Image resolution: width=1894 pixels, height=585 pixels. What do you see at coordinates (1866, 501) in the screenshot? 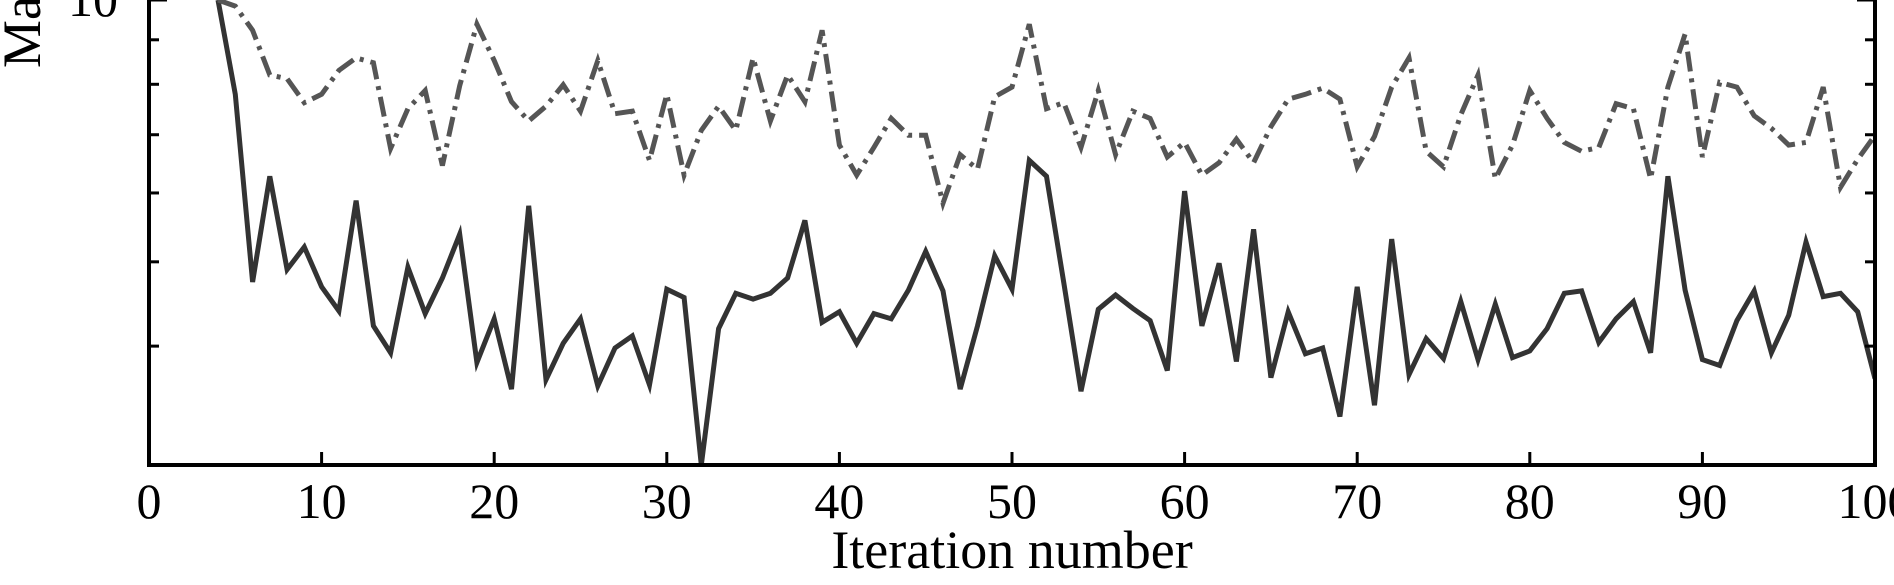
I see `x-tick-label: 100` at bounding box center [1866, 501].